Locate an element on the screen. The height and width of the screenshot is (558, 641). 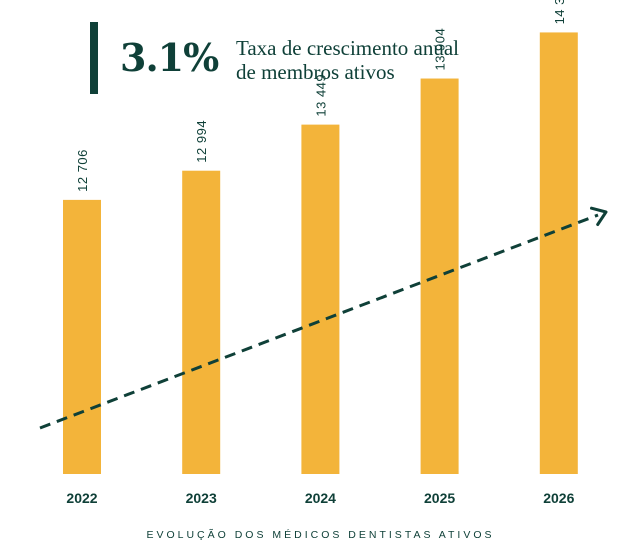
subtitle-line-1: Taxa de crescimento anual is located at coordinates (348, 48).